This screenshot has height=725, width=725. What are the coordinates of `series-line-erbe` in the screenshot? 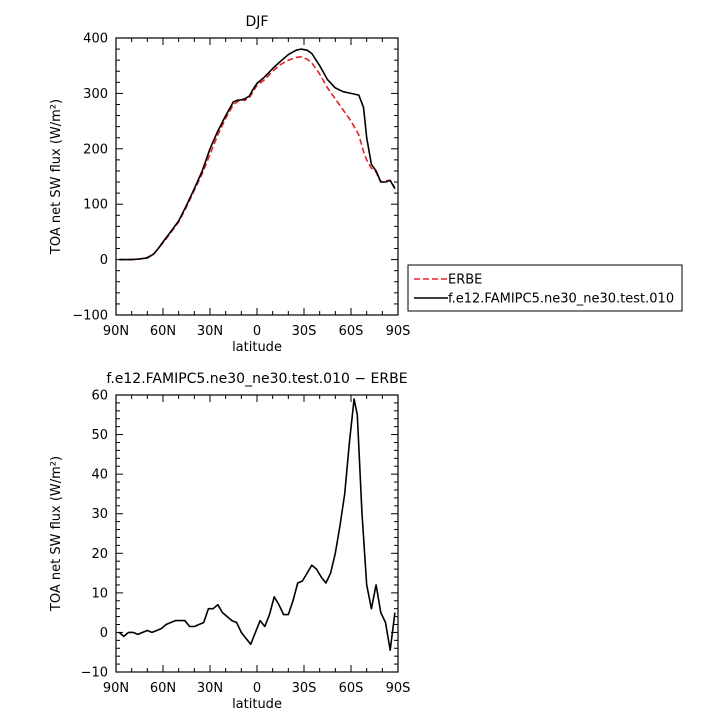 It's located at (257, 158).